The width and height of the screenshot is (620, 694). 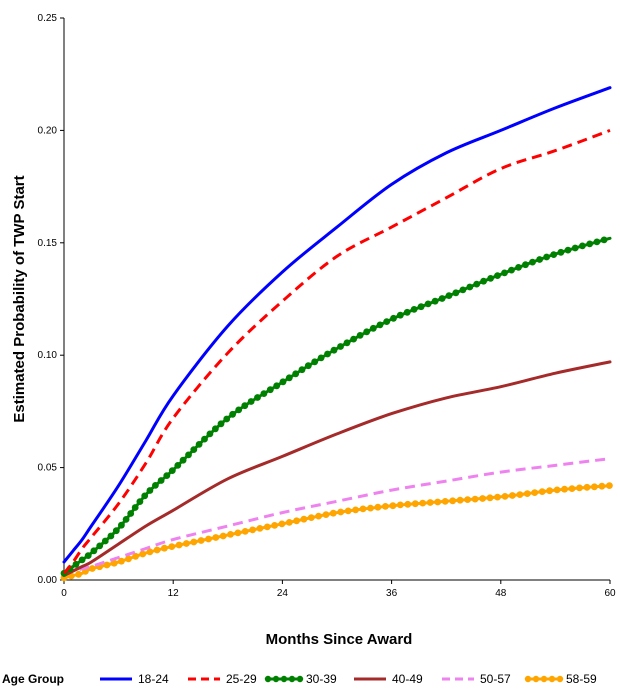 What do you see at coordinates (48, 18) in the screenshot?
I see `y-tick-label: 0.25` at bounding box center [48, 18].